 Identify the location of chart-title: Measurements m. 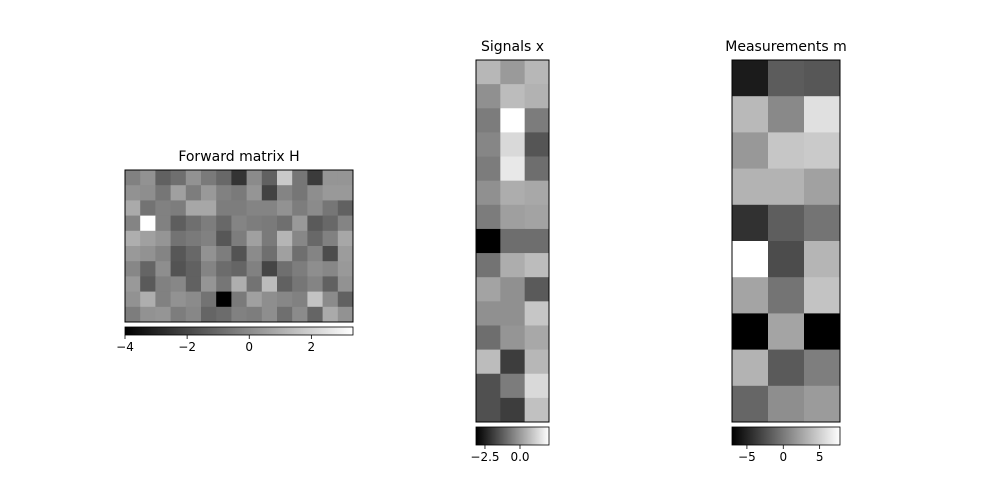
(786, 47).